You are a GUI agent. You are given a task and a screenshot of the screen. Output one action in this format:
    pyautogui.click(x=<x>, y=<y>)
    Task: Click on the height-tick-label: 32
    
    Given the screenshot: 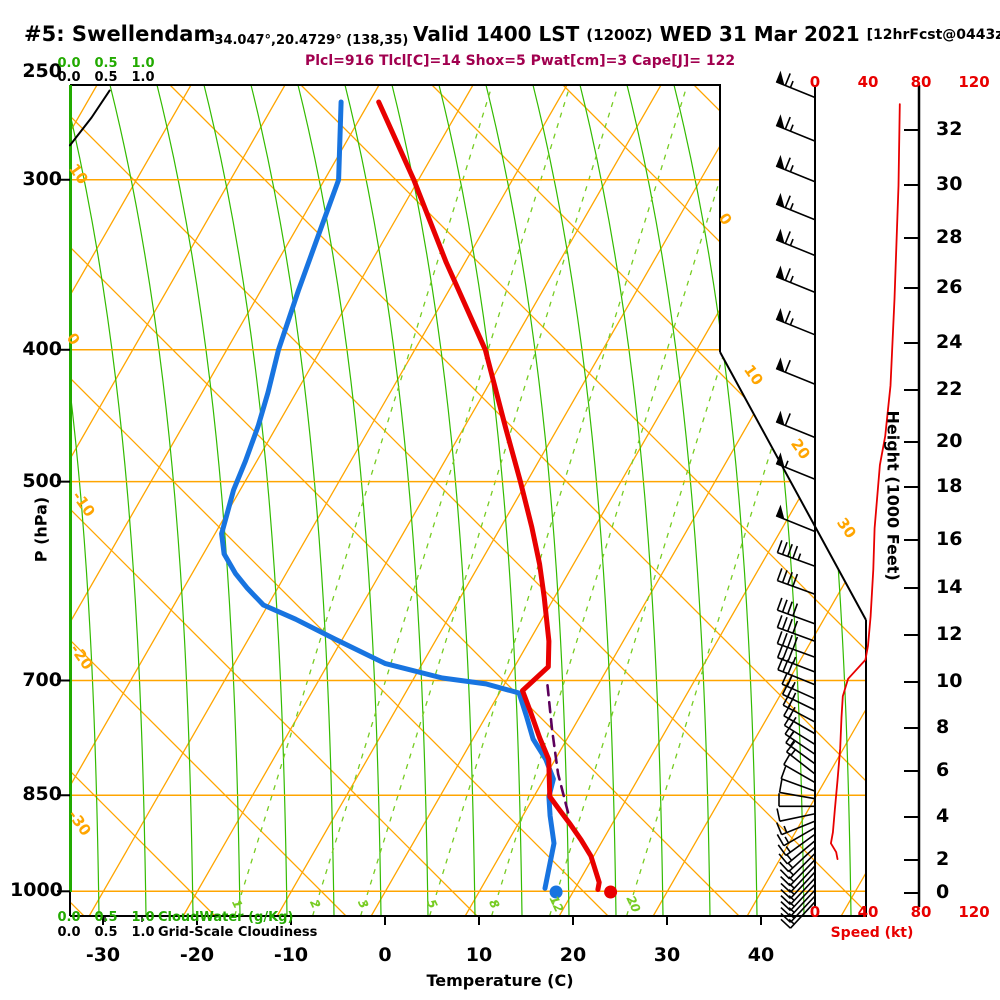 What is the action you would take?
    pyautogui.click(x=949, y=129)
    